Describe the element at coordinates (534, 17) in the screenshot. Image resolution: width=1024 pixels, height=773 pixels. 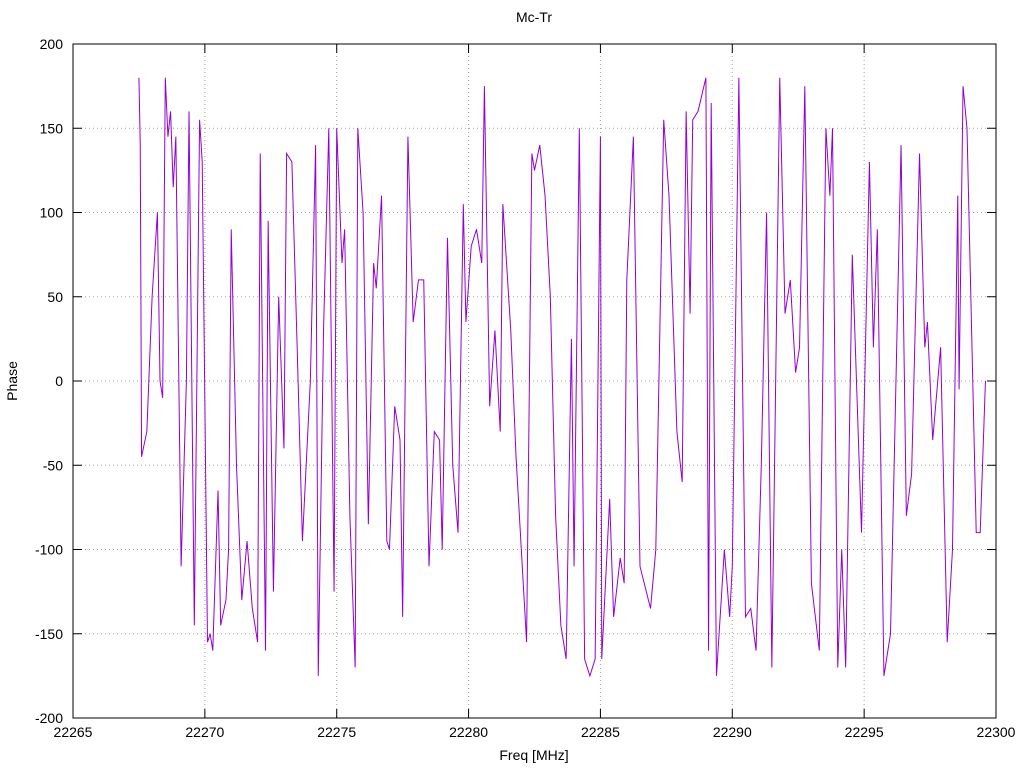
I see `chart-title: Mc-Tr` at that location.